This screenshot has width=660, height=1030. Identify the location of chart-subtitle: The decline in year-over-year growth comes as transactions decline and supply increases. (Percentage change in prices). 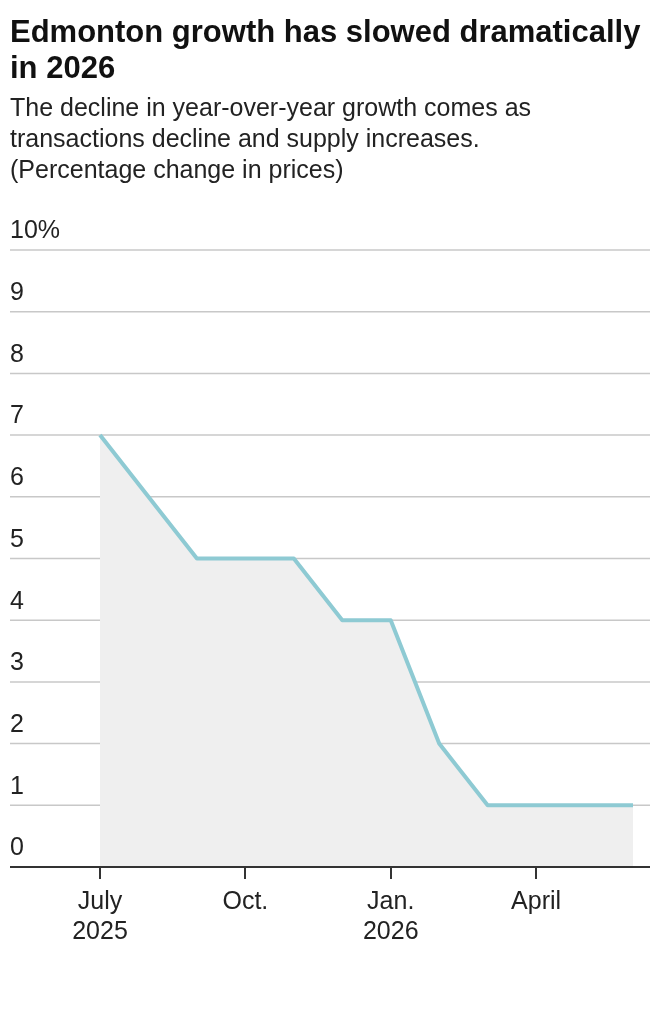
(271, 138).